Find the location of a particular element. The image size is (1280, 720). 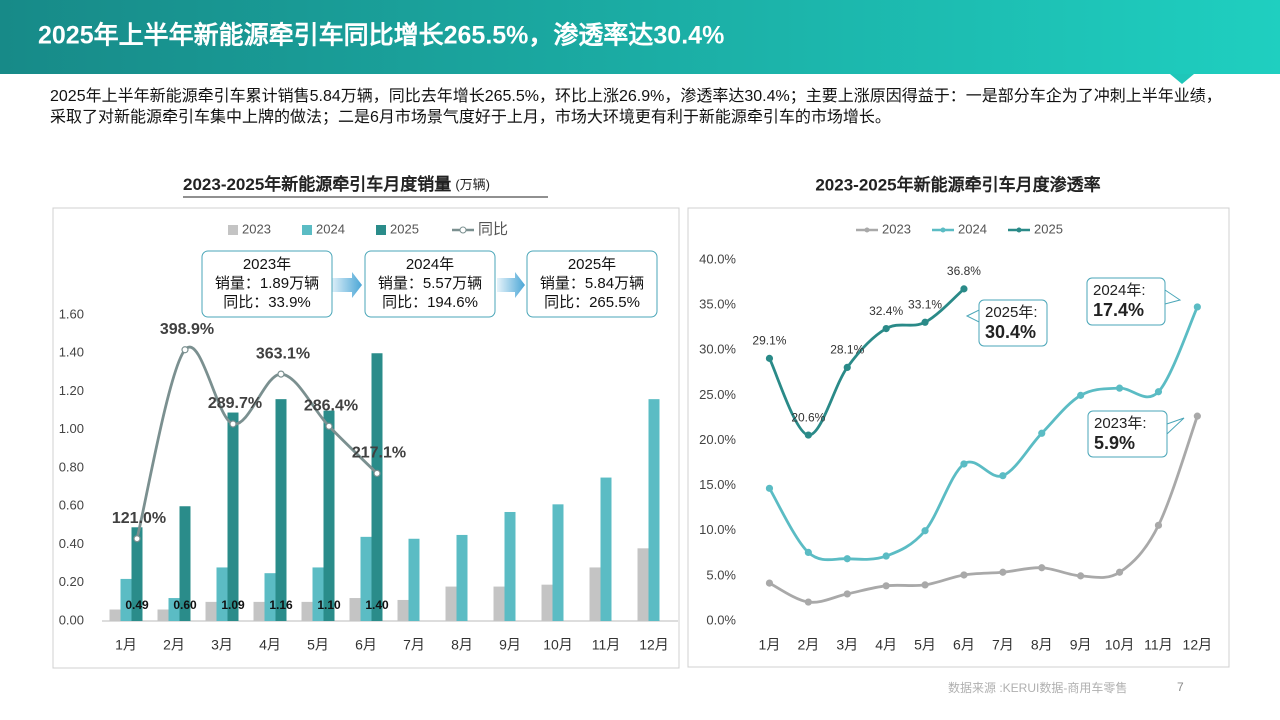

legend-label: 2023 is located at coordinates (896, 228).